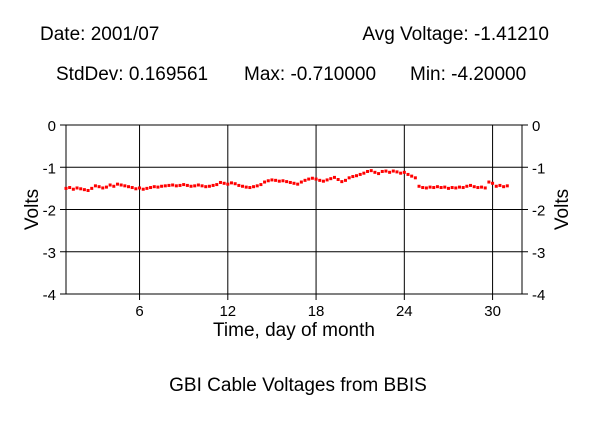  What do you see at coordinates (132, 74) in the screenshot?
I see `stddev-label: StdDev: 0.169561` at bounding box center [132, 74].